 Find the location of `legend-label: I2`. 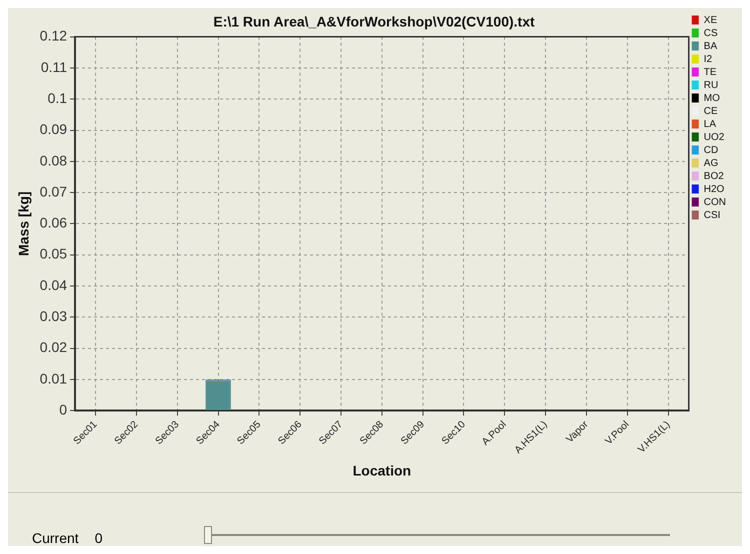

legend-label: I2 is located at coordinates (708, 59).